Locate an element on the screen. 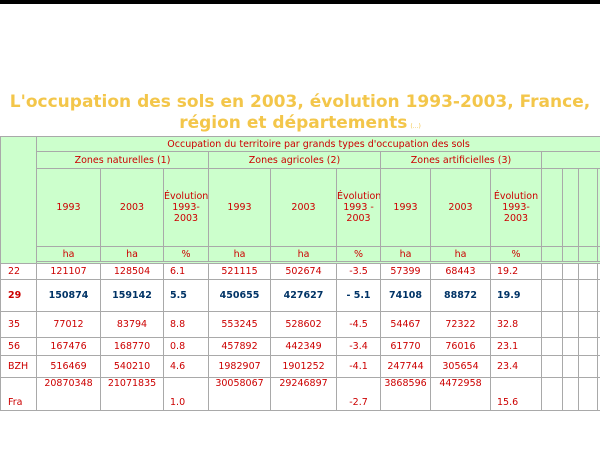  year-agri-2003: 2003 is located at coordinates (303, 207).